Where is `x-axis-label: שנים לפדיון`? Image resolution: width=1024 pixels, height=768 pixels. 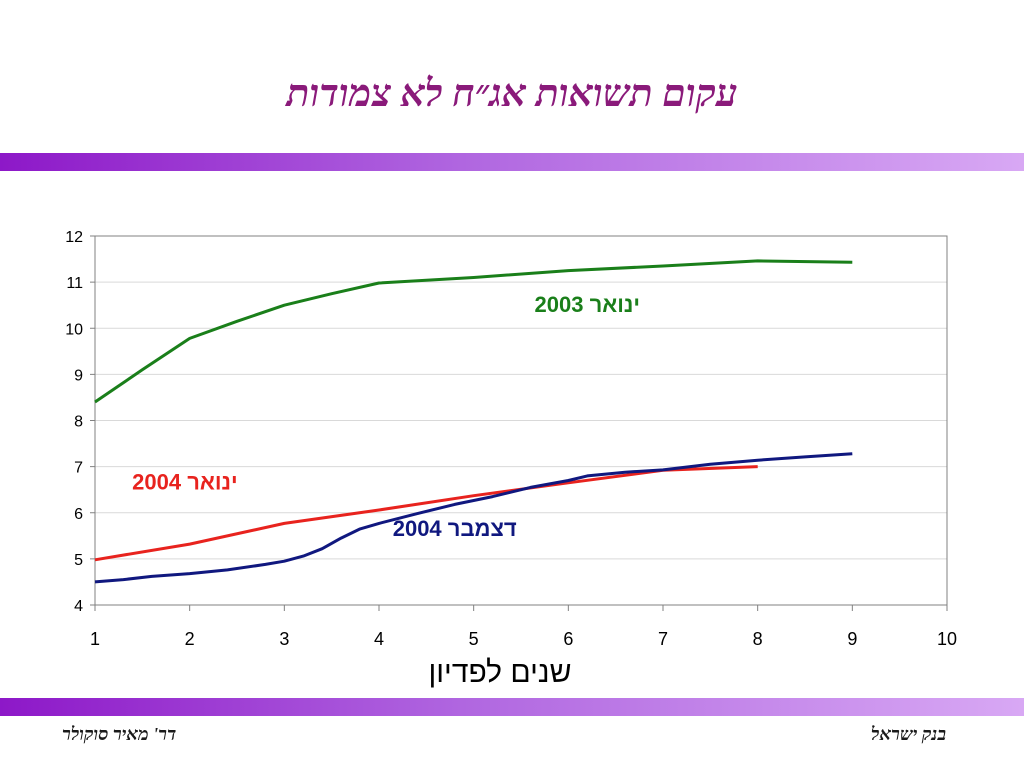
x-axis-label: שנים לפדיון is located at coordinates (499, 672).